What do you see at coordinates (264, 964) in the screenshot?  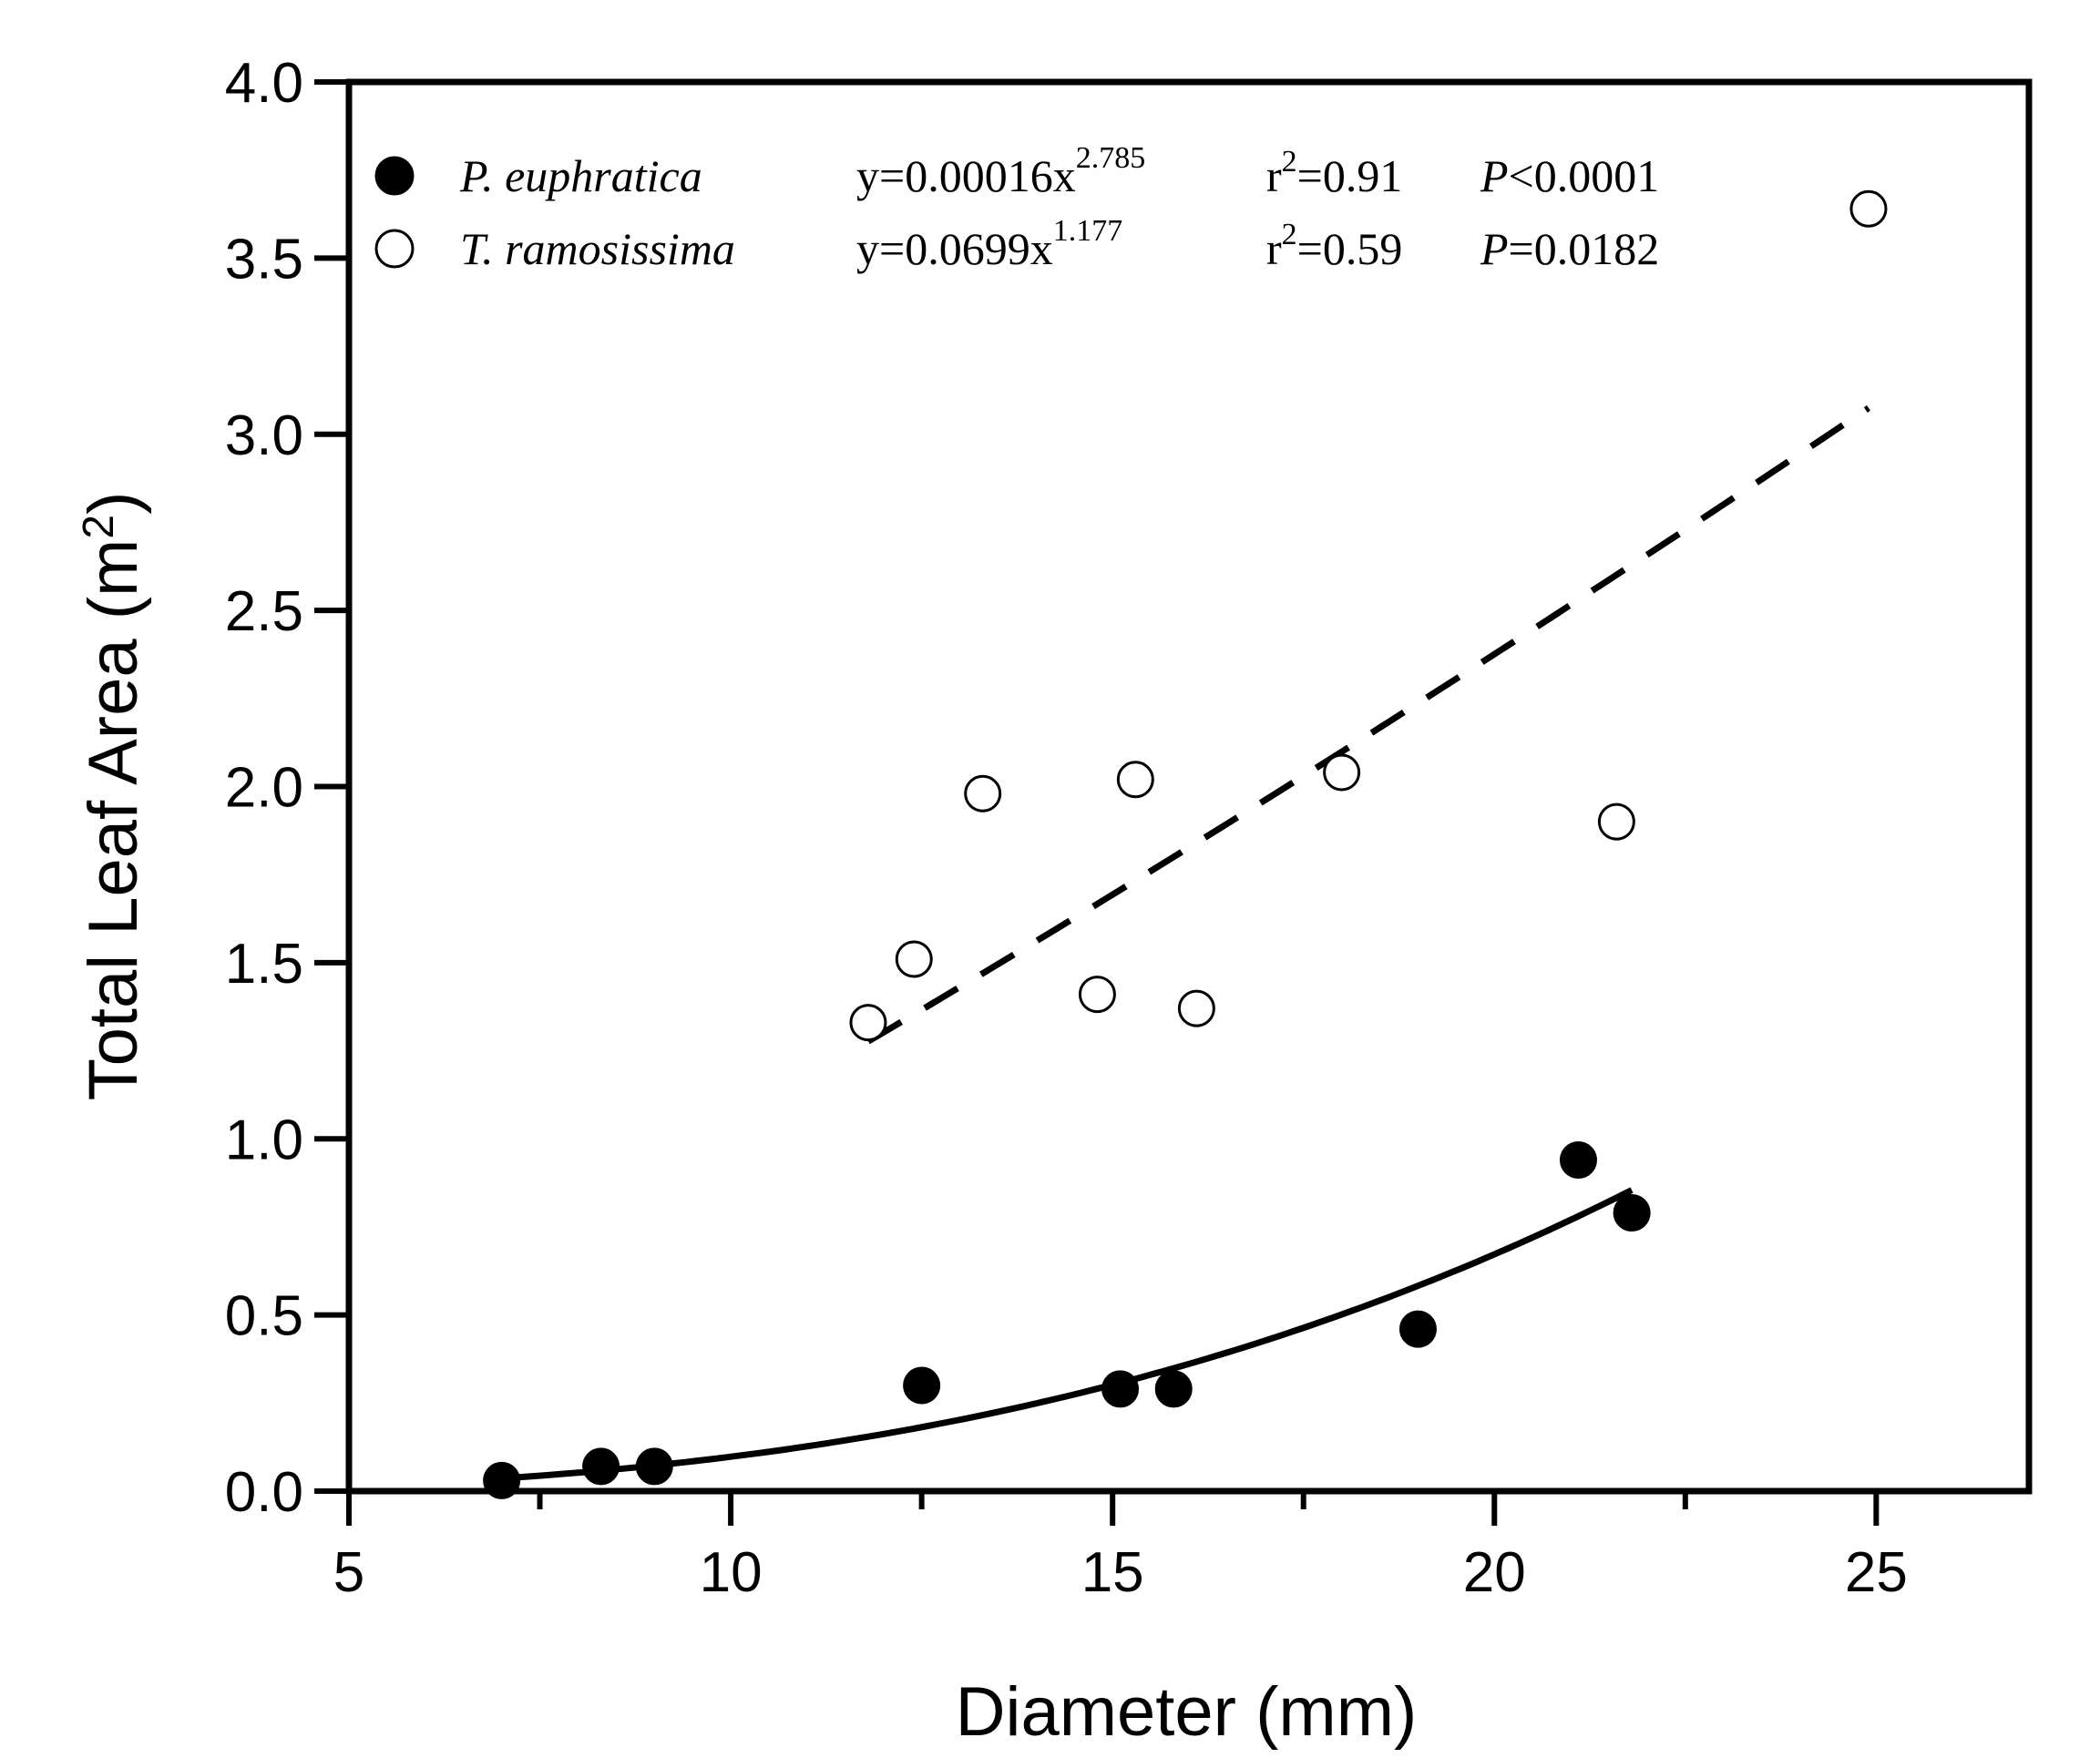 I see `y-tick-label: 1.5` at bounding box center [264, 964].